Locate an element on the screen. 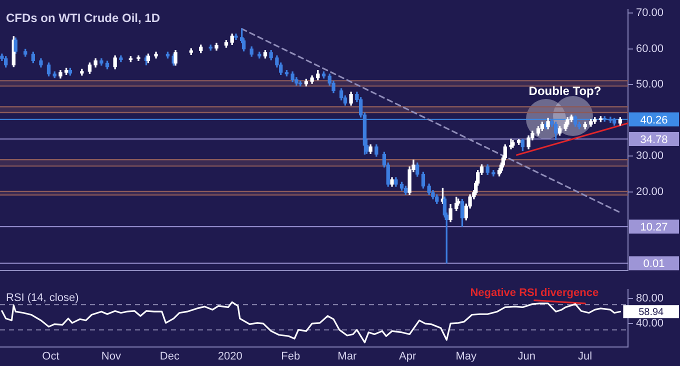 Image resolution: width=680 pixels, height=366 pixels. x-tick-label: Jun is located at coordinates (527, 356).